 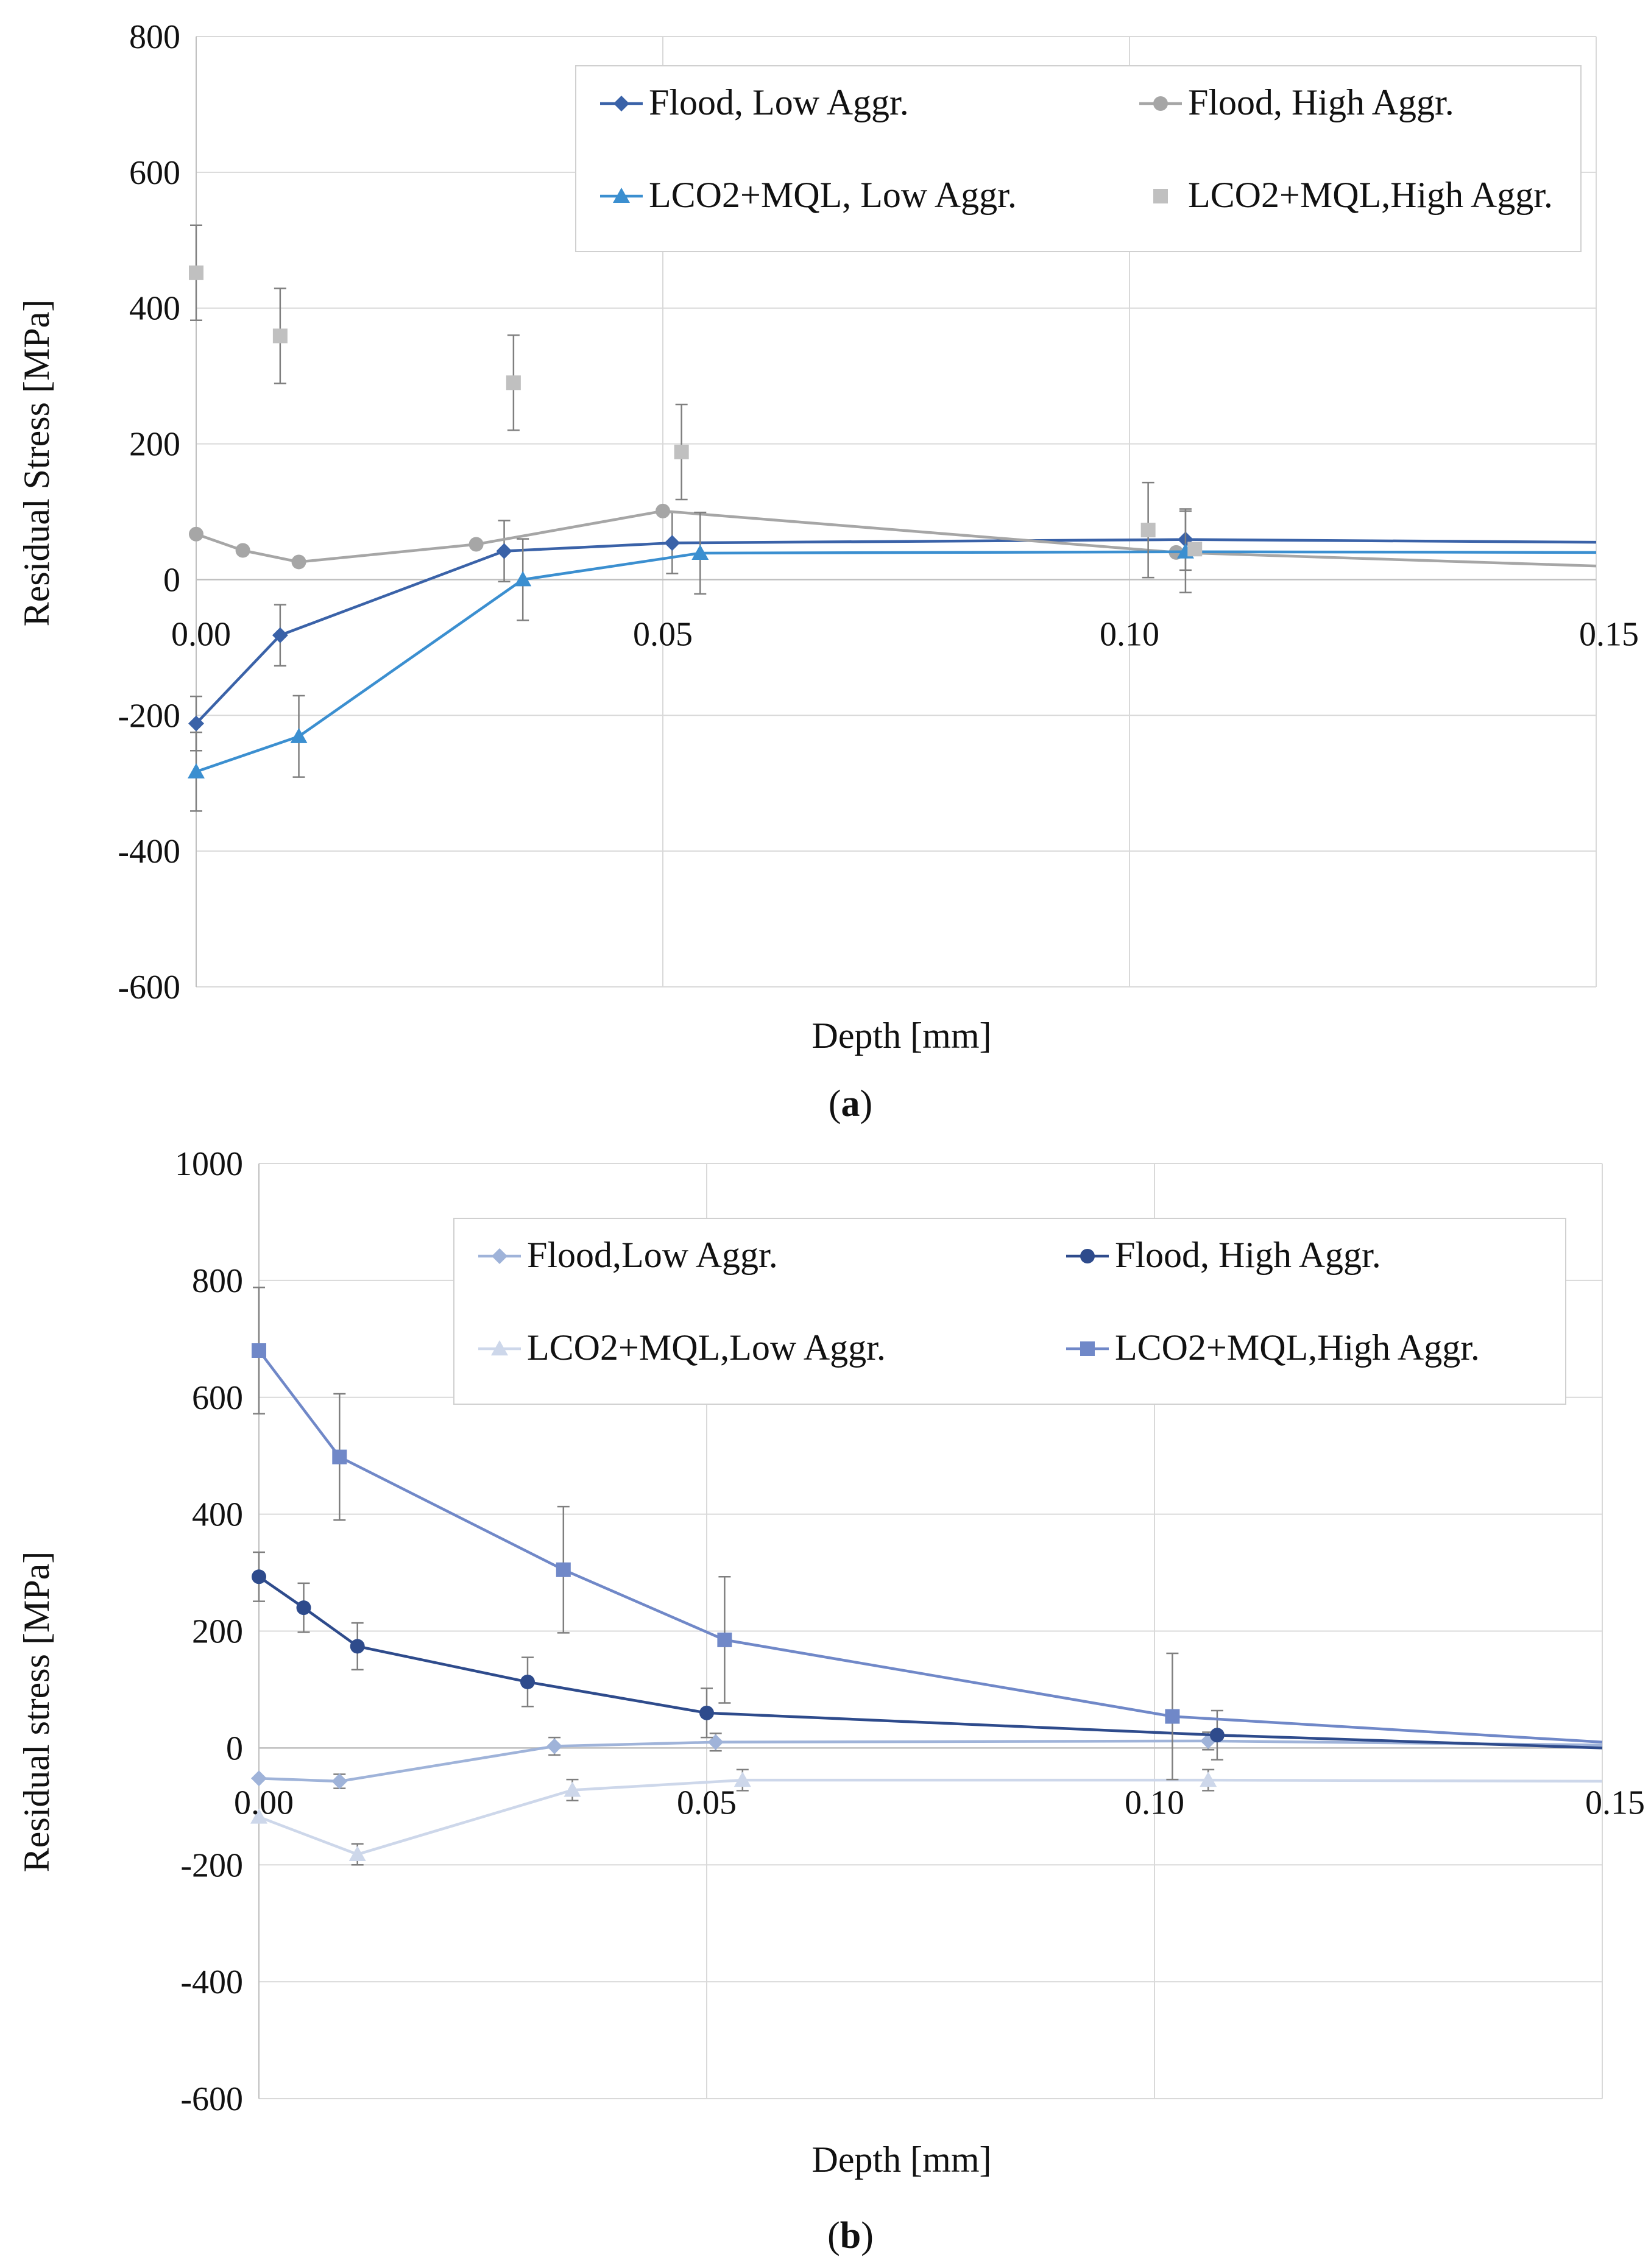 I want to click on y-tick-label-b: -200, so click(x=211, y=1865).